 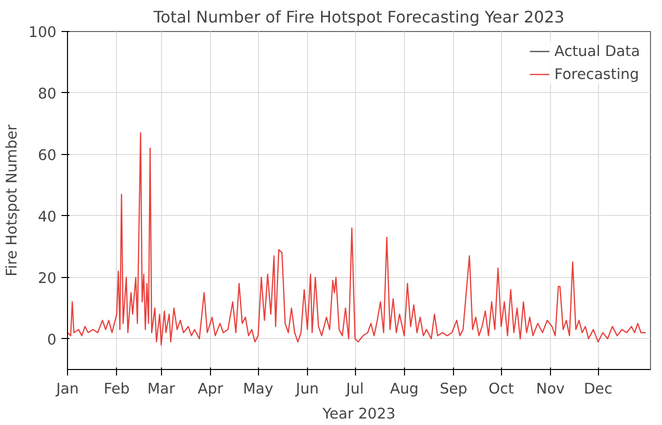 What do you see at coordinates (47, 93) in the screenshot?
I see `y-tick-label: 80` at bounding box center [47, 93].